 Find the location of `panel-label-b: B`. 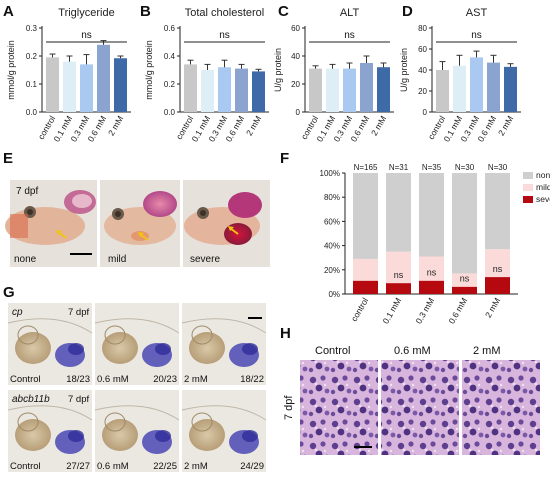

panel-label-b: B is located at coordinates (145, 11).